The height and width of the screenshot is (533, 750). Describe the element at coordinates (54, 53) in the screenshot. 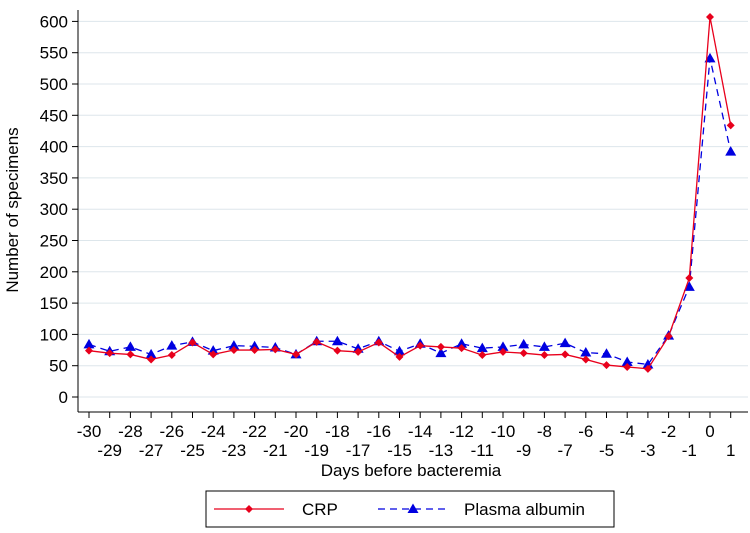

I see `y-tick-label: 550` at that location.